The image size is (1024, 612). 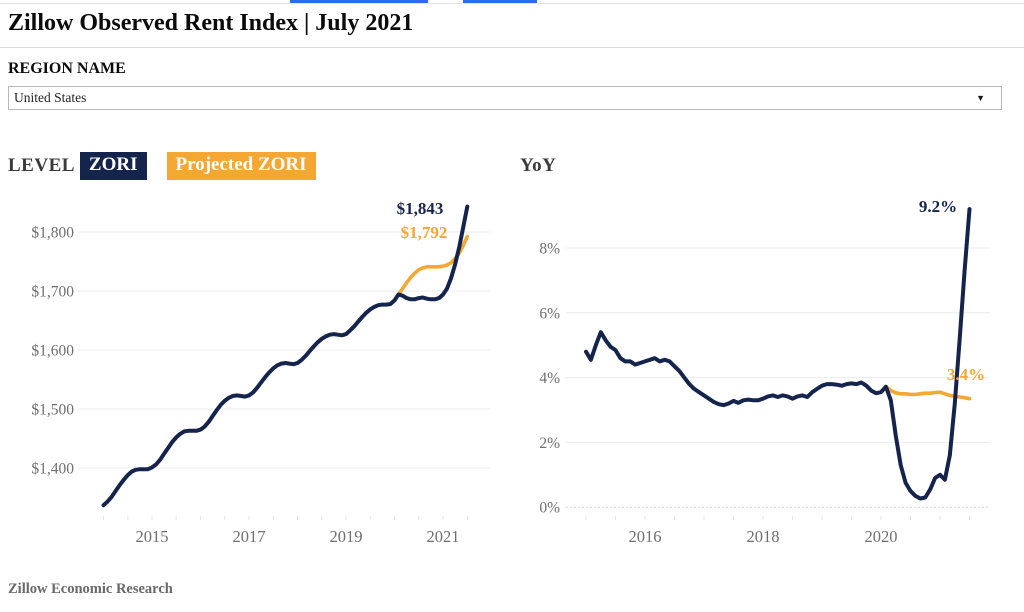 I want to click on svg-text: 0%, so click(x=549, y=508).